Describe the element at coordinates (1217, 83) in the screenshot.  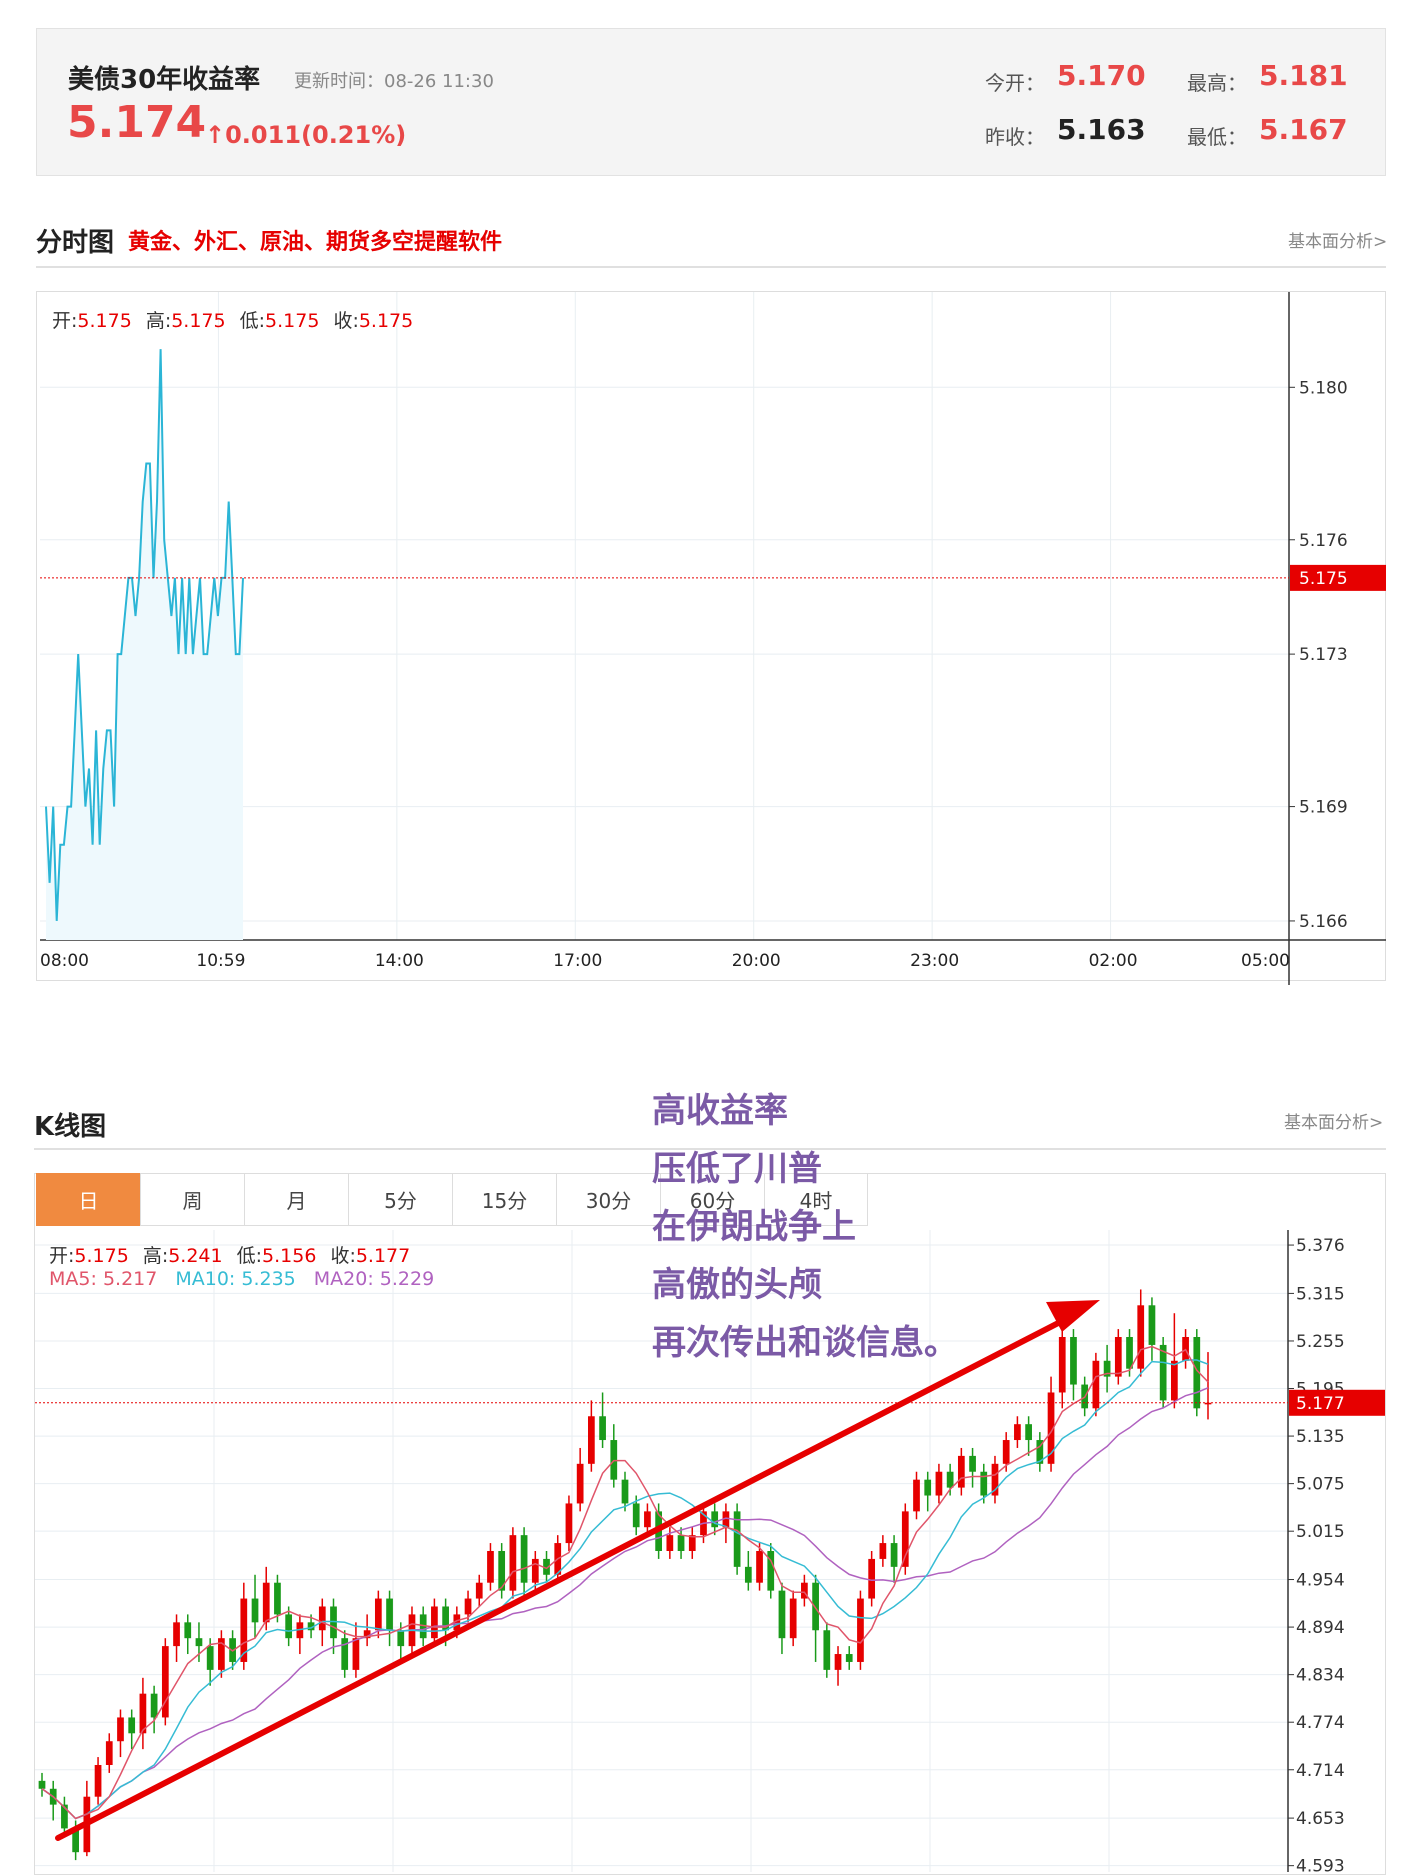
I see `high-label: 最高：` at that location.